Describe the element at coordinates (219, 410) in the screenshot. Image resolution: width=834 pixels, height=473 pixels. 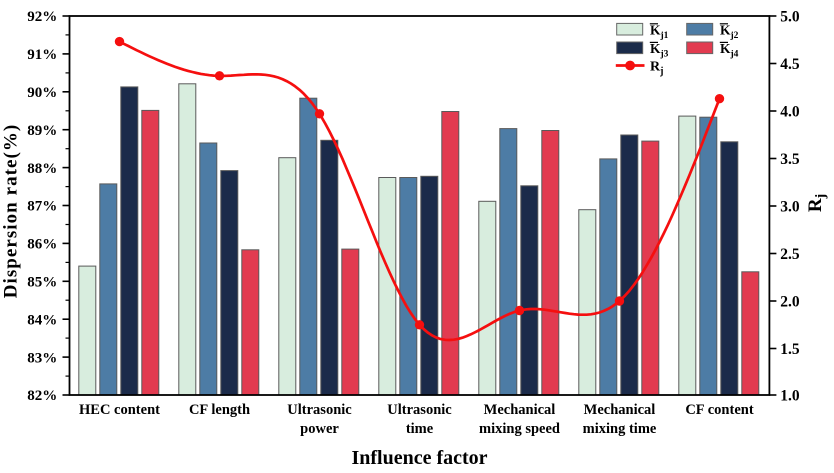
I see `svg-text: CF length` at that location.